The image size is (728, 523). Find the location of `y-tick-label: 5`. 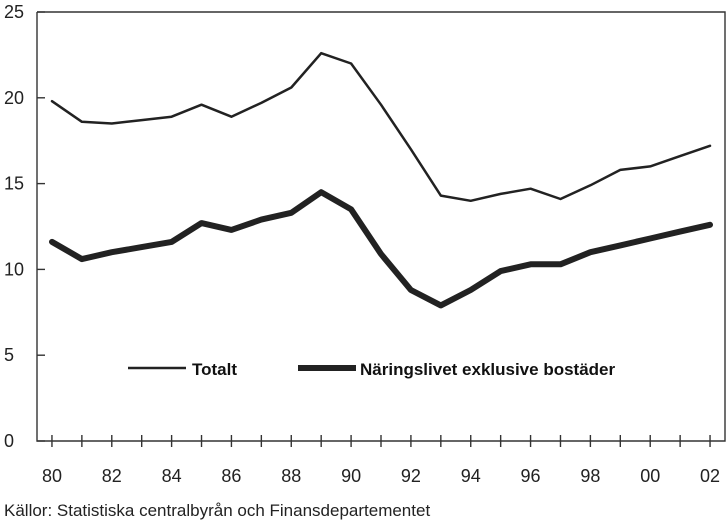

y-tick-label: 5 is located at coordinates (9, 355).